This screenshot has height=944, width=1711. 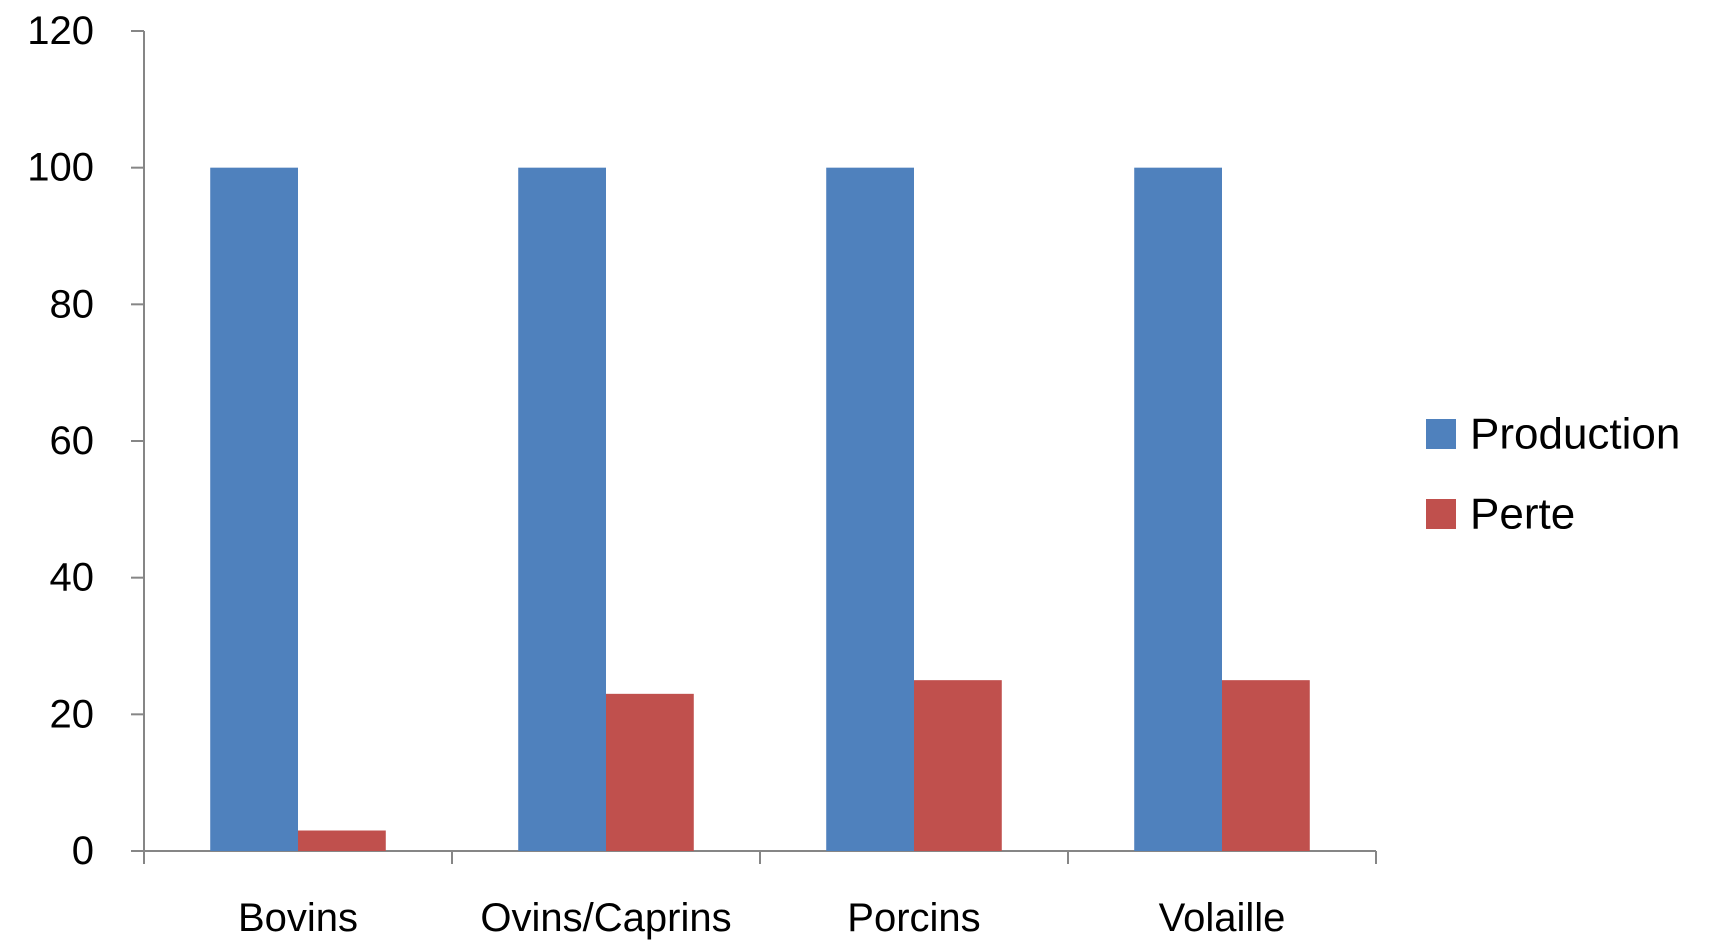 I want to click on bar-perte-porcins, so click(x=958, y=765).